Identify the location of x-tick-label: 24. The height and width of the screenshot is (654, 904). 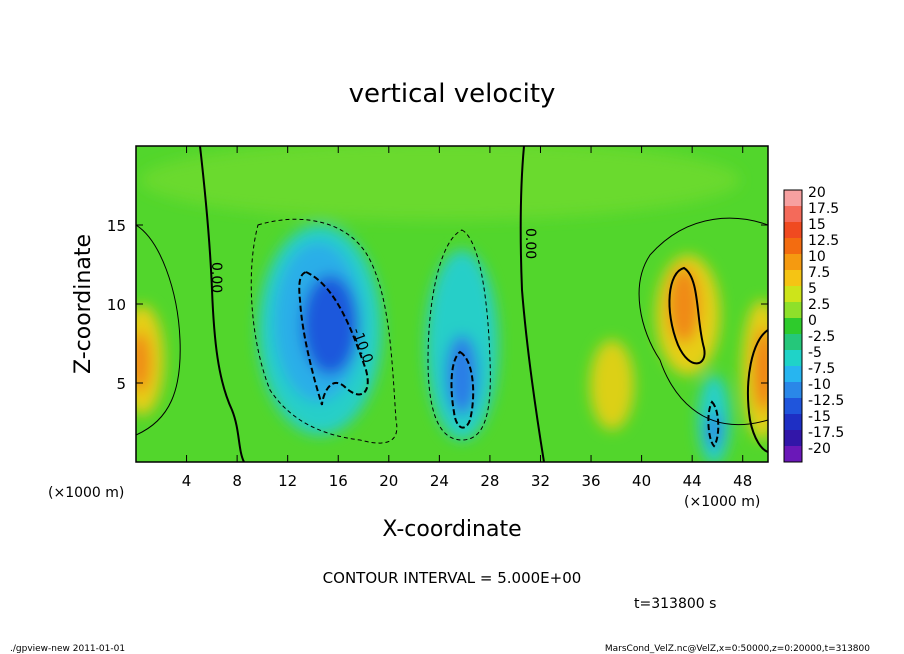
(439, 481).